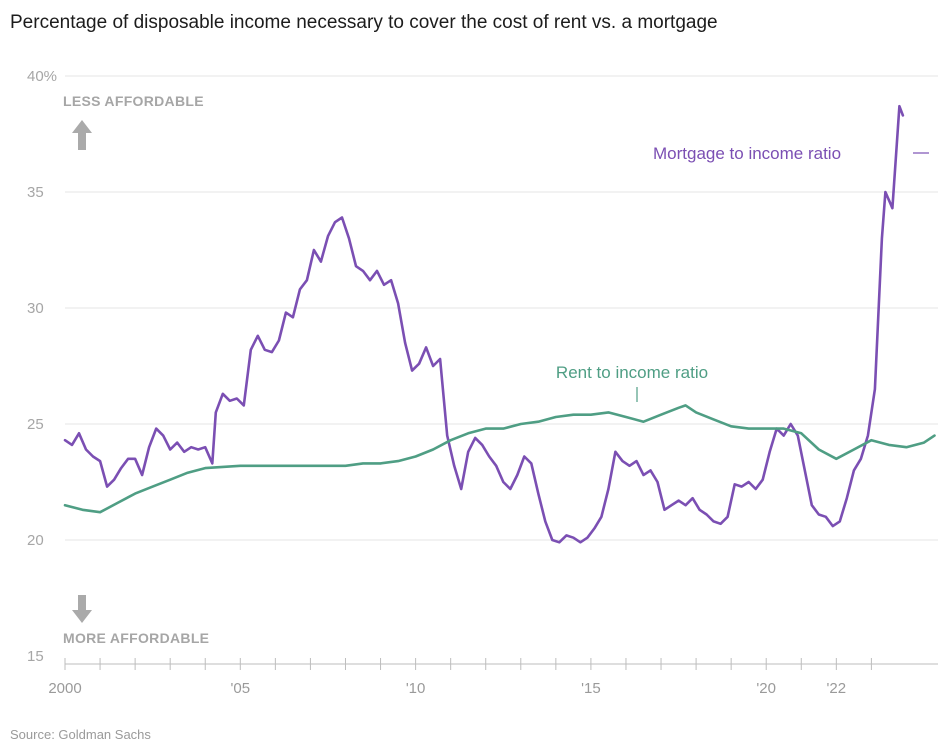 This screenshot has width=939, height=747. What do you see at coordinates (416, 688) in the screenshot?
I see `x-tick-label-2010: '10` at bounding box center [416, 688].